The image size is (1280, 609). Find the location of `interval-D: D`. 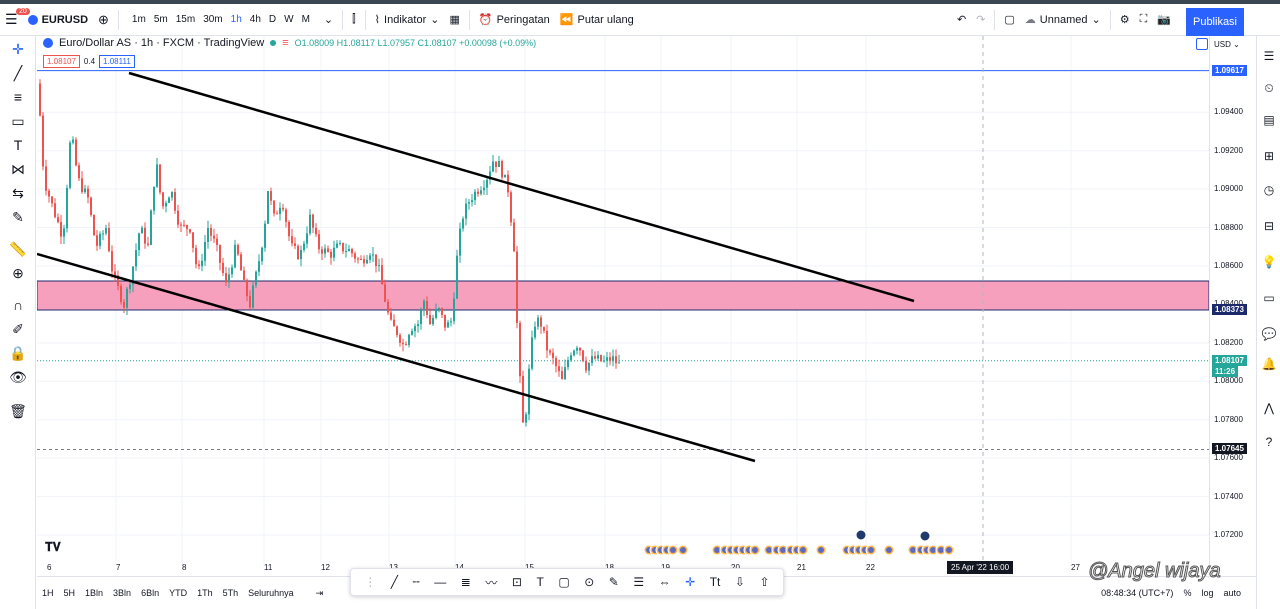

interval-D: D is located at coordinates (272, 19).